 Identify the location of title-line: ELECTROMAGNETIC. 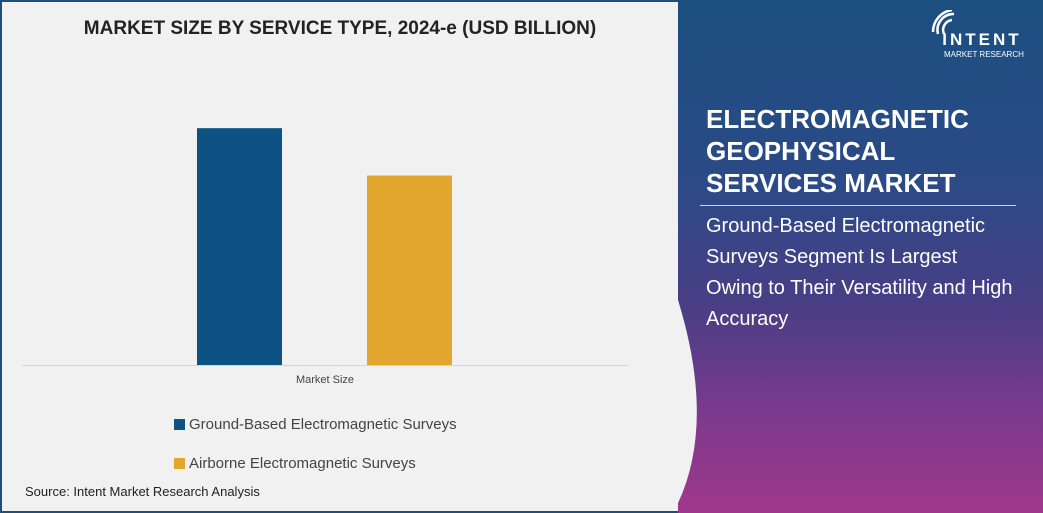
(837, 119).